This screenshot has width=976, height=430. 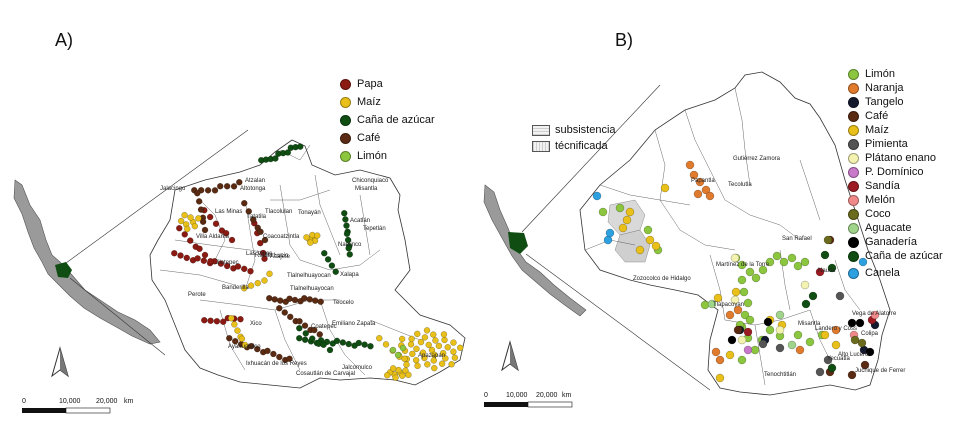 What do you see at coordinates (895, 200) in the screenshot?
I see `legend-b-item: Melón` at bounding box center [895, 200].